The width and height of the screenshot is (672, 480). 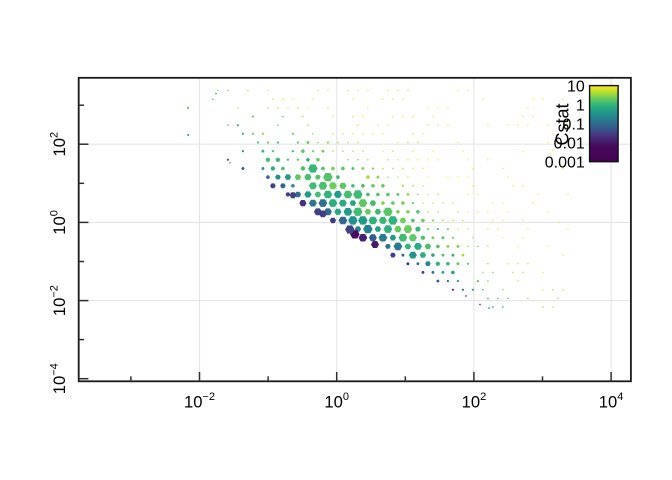 What do you see at coordinates (569, 144) in the screenshot?
I see `svg-text: 0.01` at bounding box center [569, 144].